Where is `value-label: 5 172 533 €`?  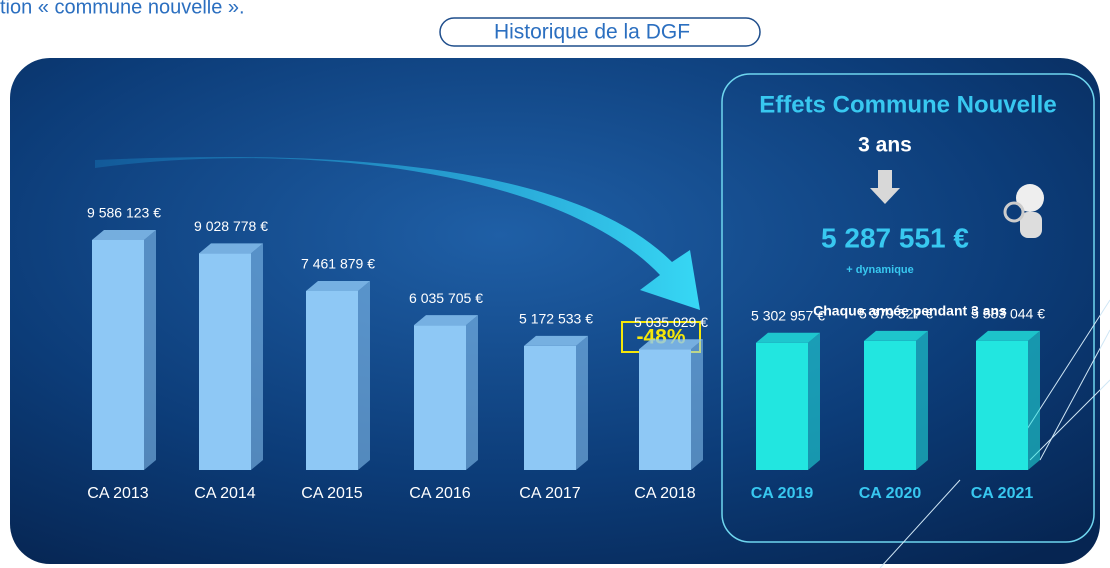
value-label: 5 172 533 € is located at coordinates (556, 319).